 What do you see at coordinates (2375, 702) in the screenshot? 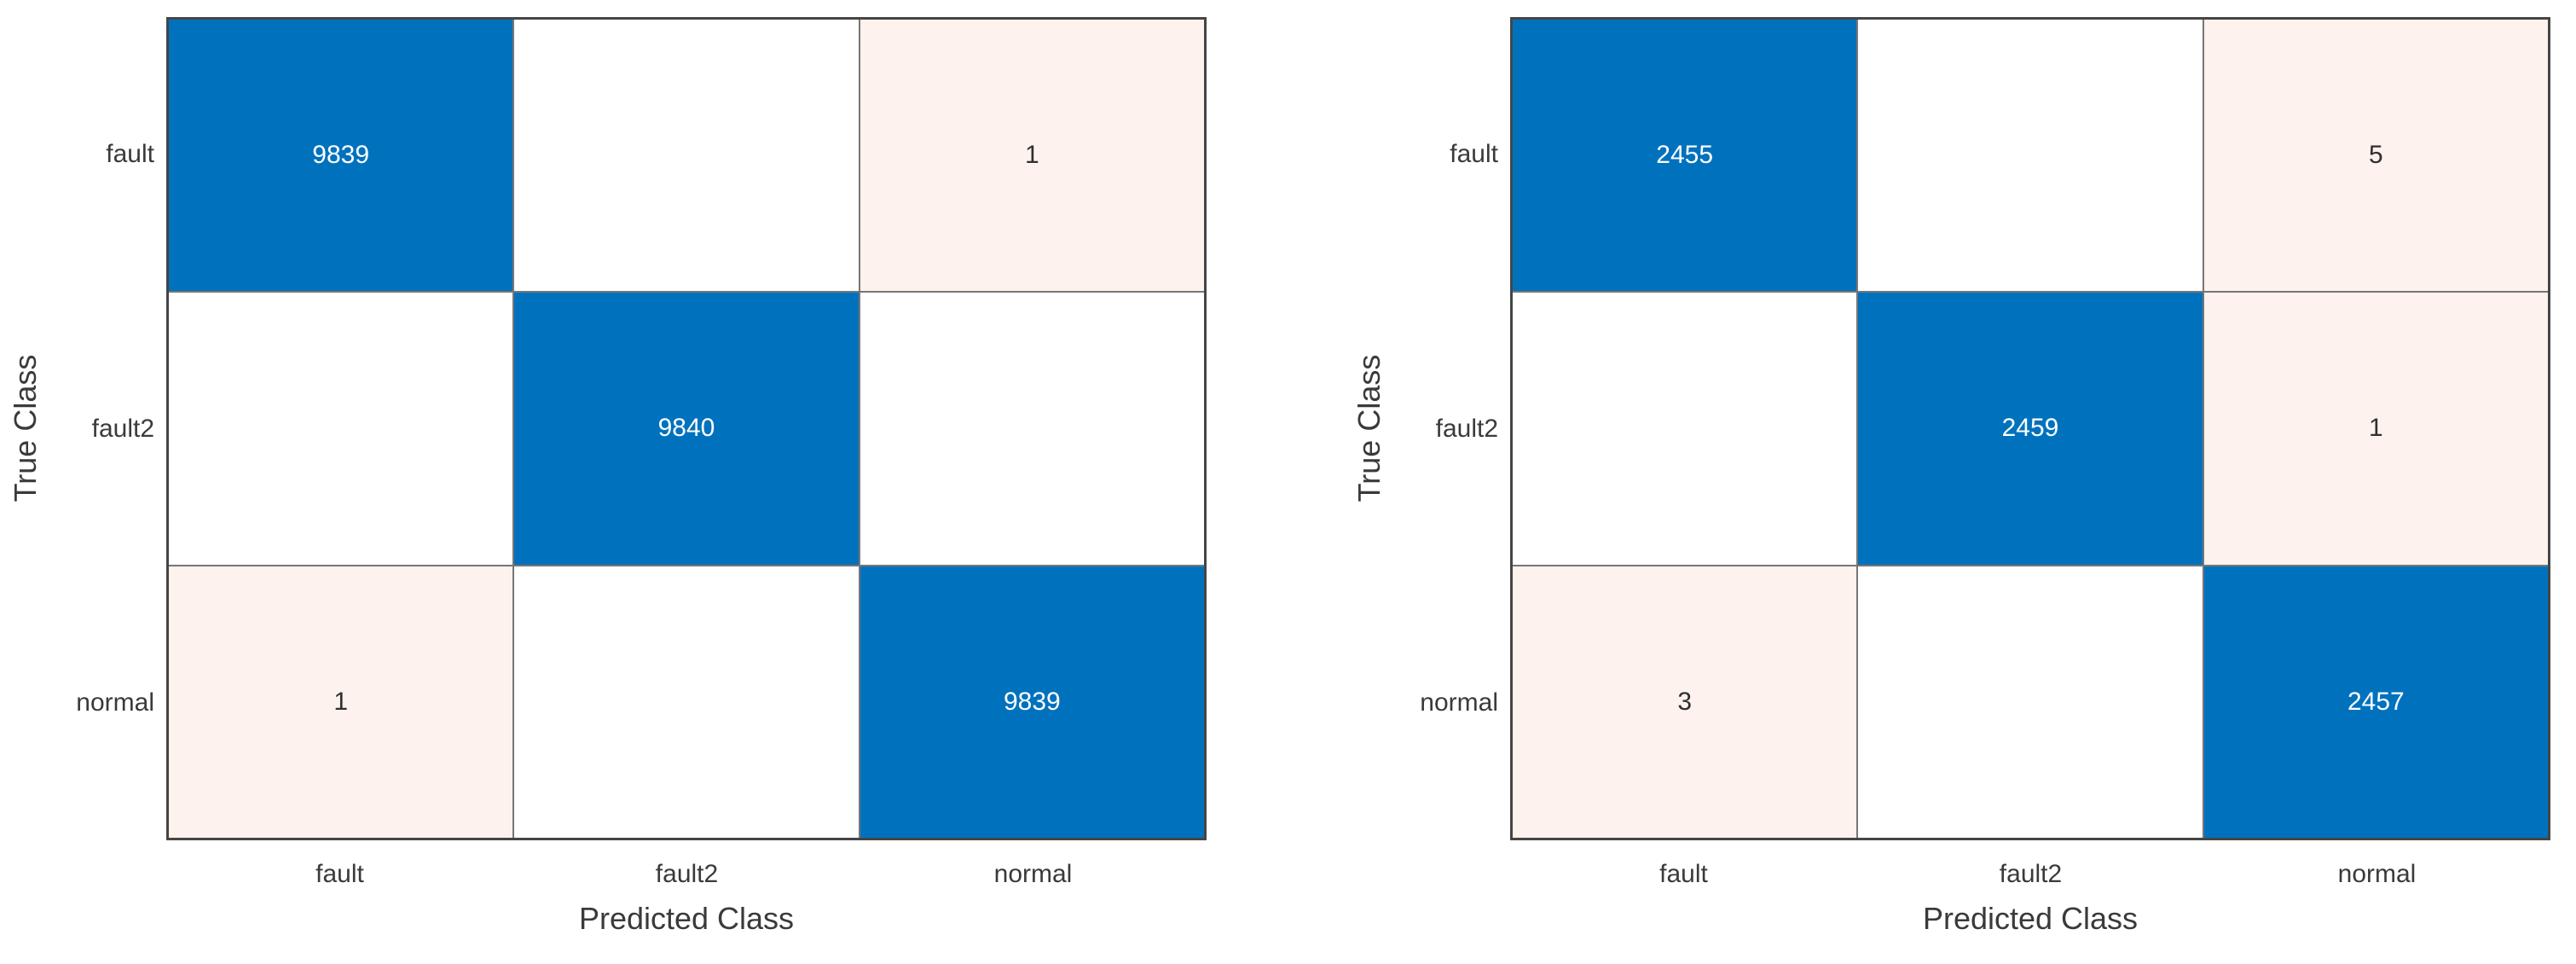
I see `matrix-cell: 2457` at bounding box center [2375, 702].